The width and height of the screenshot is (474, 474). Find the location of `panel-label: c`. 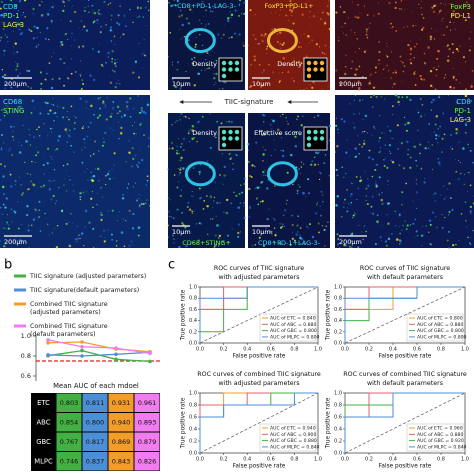

panel-label: c is located at coordinates (171, 265).